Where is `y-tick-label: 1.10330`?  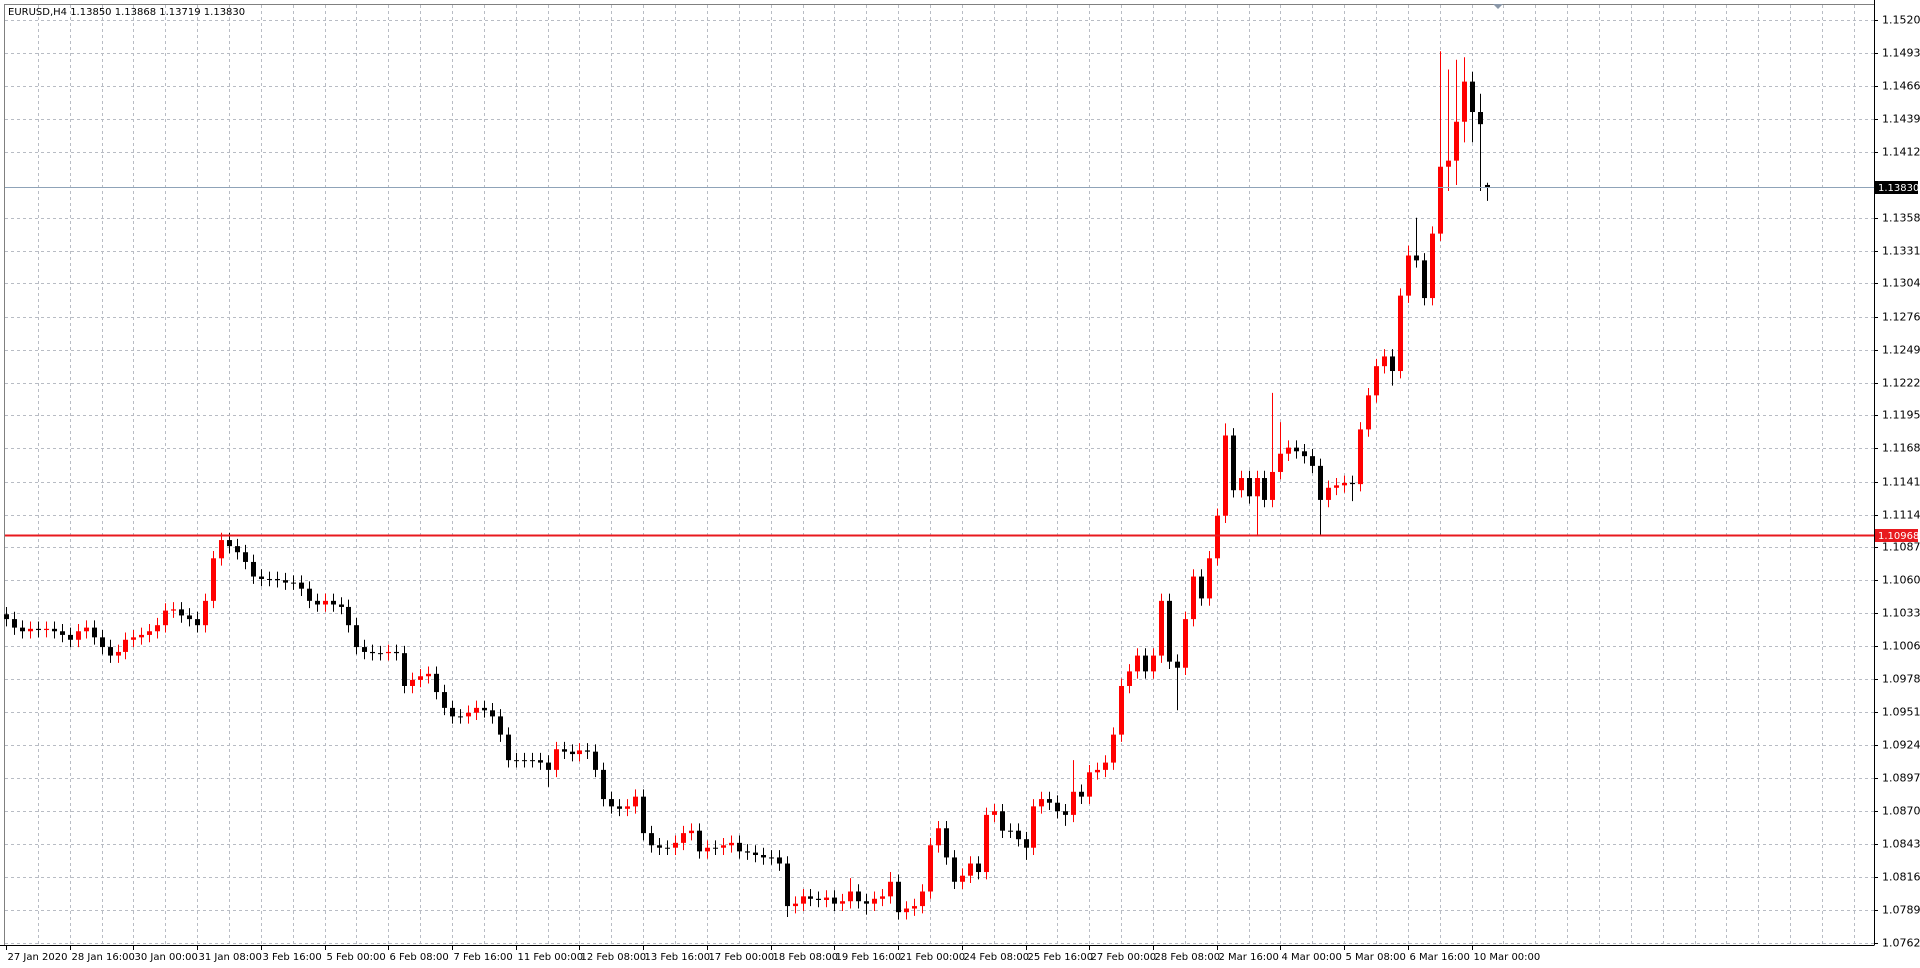
y-tick-label: 1.10330 is located at coordinates (1901, 613).